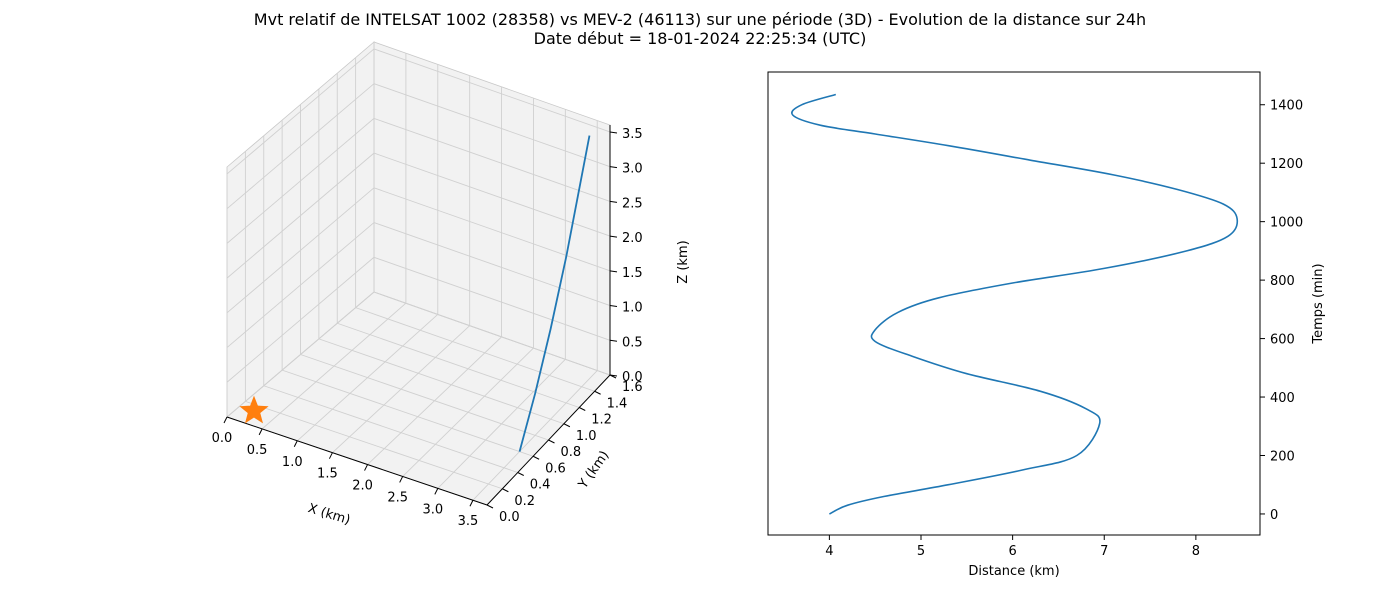  I want to click on y-tick-label: 0.0, so click(509, 517).